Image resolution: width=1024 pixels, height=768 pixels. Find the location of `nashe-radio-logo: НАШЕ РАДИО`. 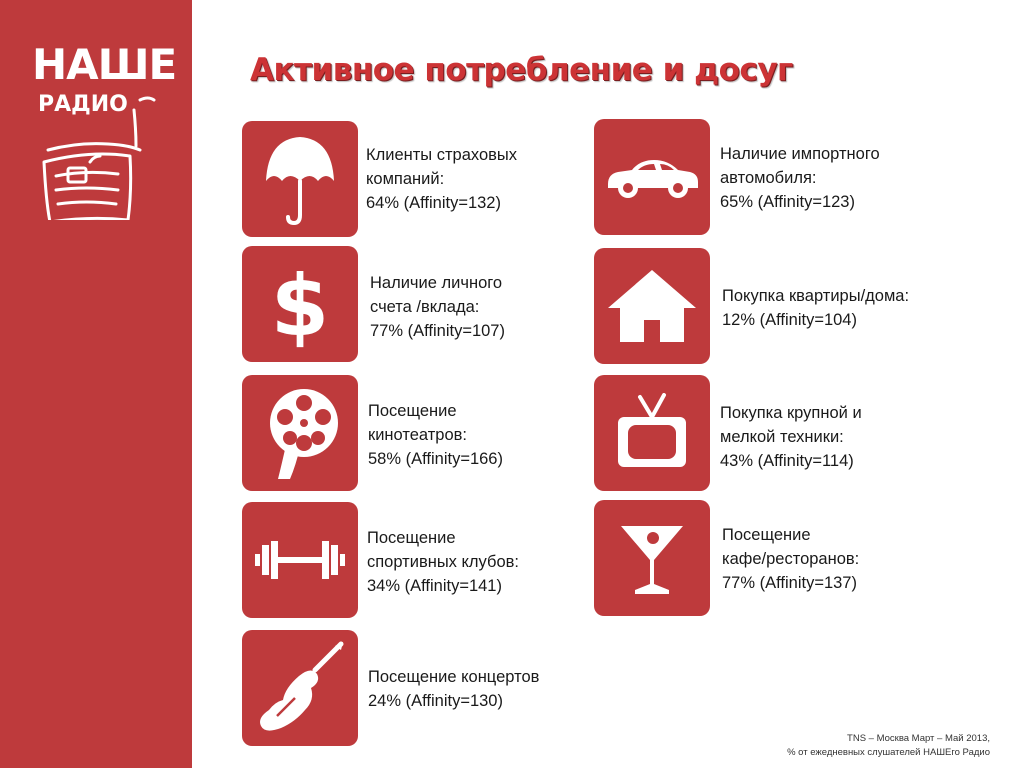

nashe-radio-logo: НАШЕ РАДИО is located at coordinates (102, 130).